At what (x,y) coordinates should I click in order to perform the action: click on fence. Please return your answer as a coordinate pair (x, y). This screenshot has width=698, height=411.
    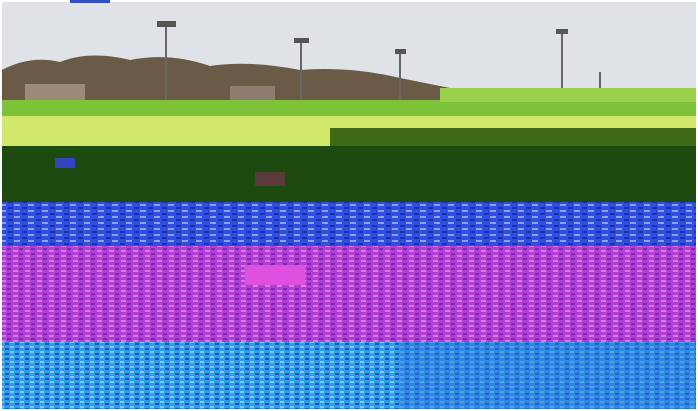
    Looking at the image, I should click on (513, 137).